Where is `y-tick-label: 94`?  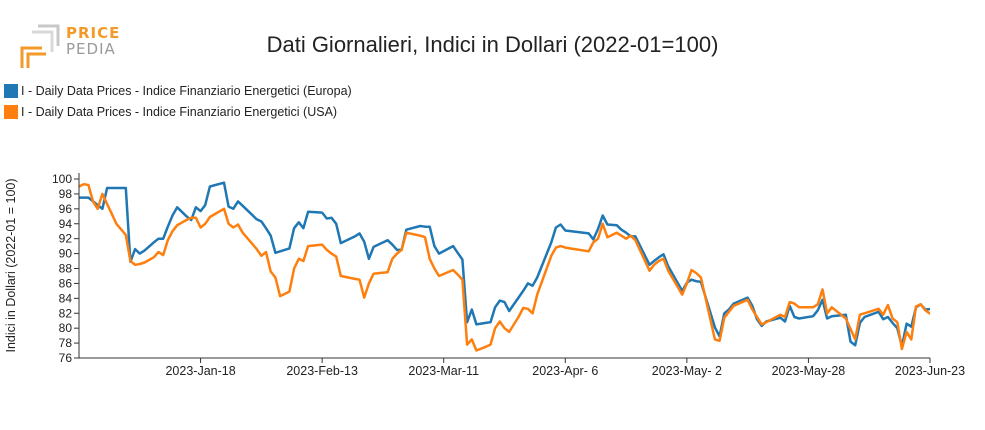
y-tick-label: 94 is located at coordinates (66, 224).